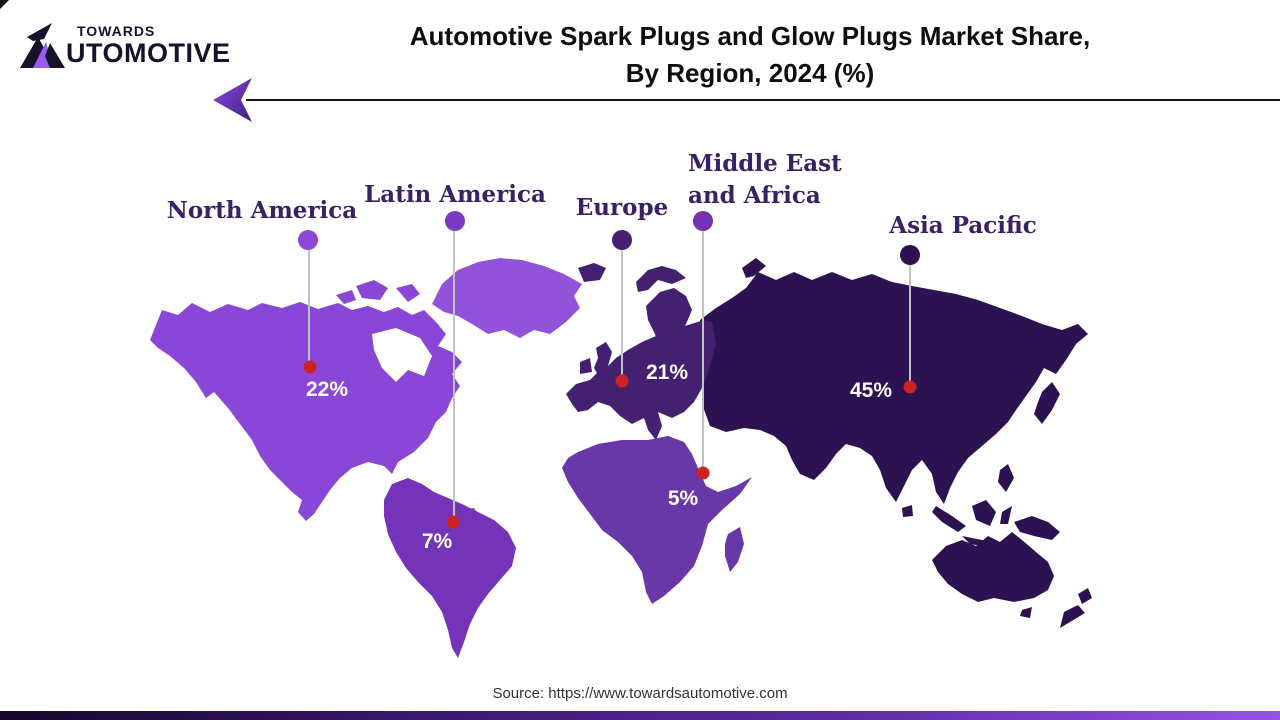 This screenshot has height=720, width=1280. Describe the element at coordinates (507, 298) in the screenshot. I see `greenland` at that location.